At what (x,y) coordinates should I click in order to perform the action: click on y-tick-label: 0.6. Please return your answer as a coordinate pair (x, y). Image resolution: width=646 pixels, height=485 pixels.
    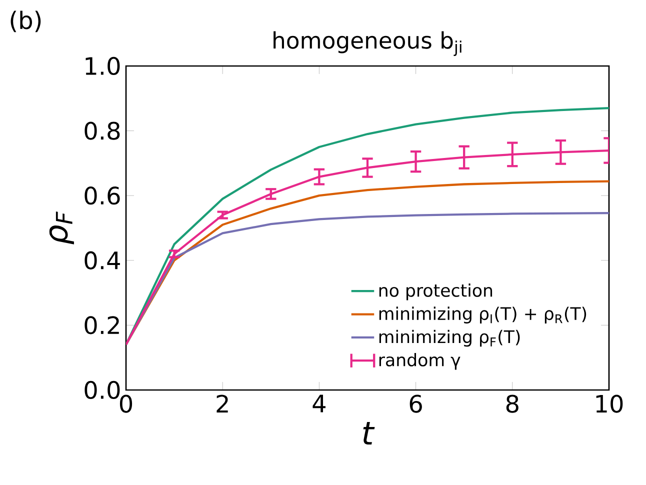
    Looking at the image, I should click on (102, 195).